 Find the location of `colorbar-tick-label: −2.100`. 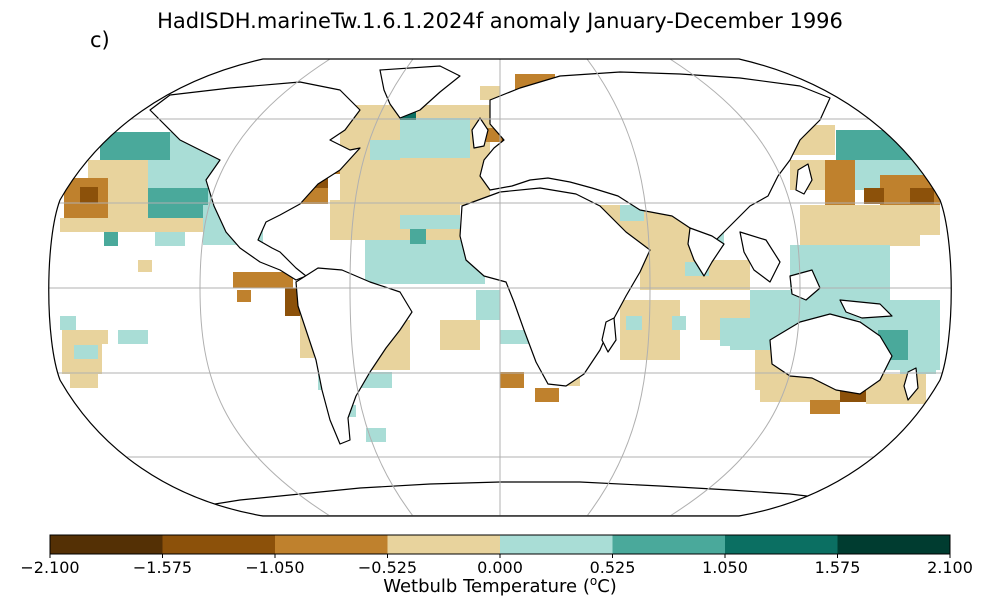

colorbar-tick-label: −2.100 is located at coordinates (50, 567).